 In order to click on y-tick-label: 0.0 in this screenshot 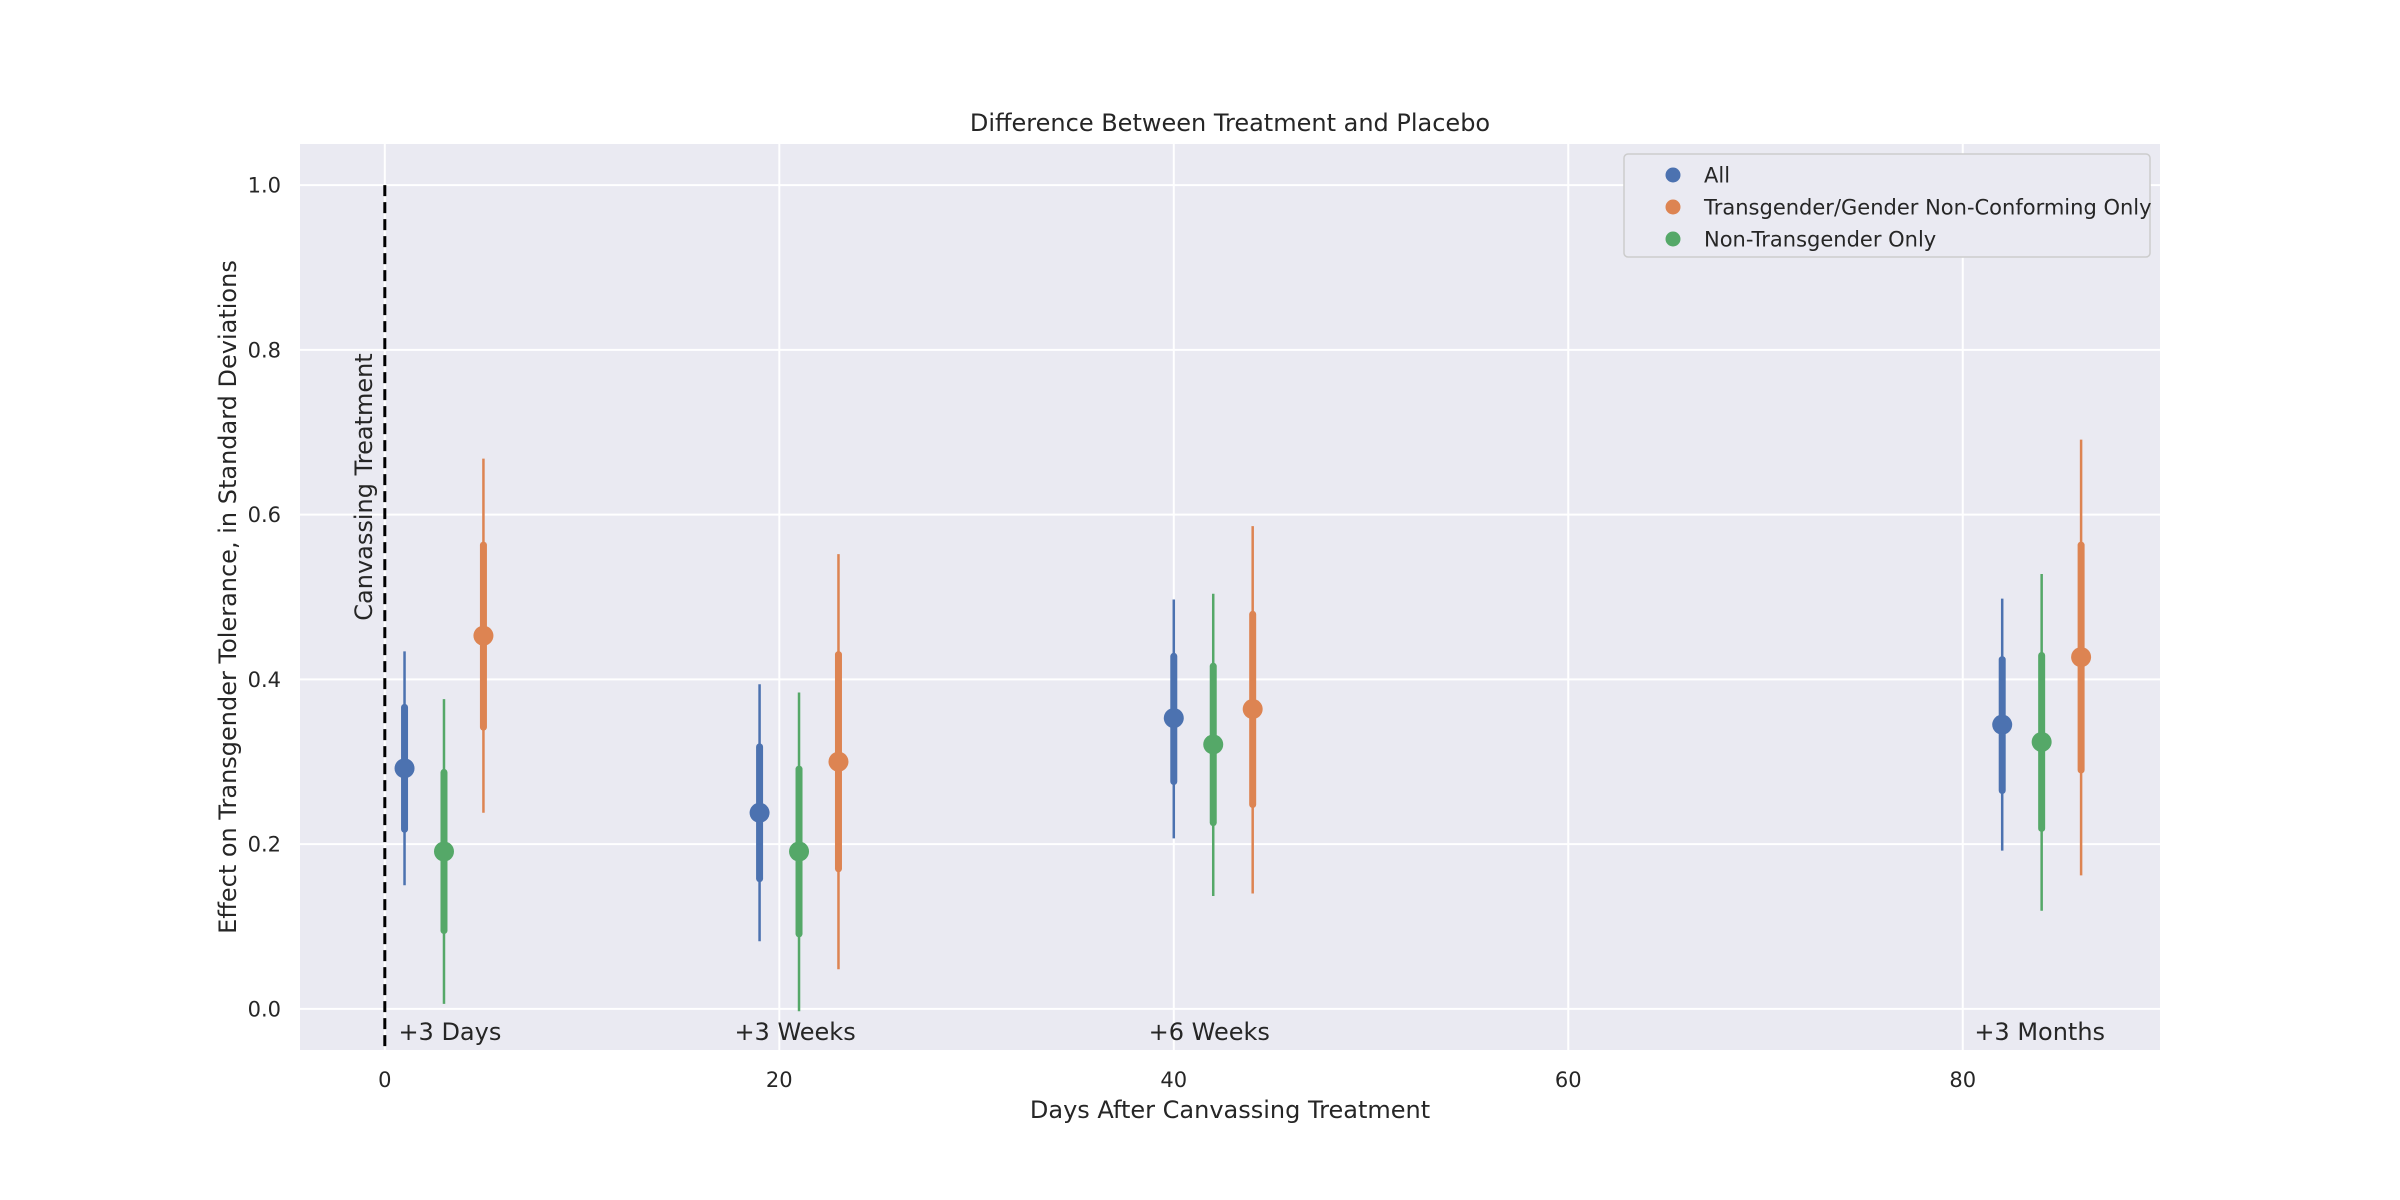, I will do `click(264, 1009)`.